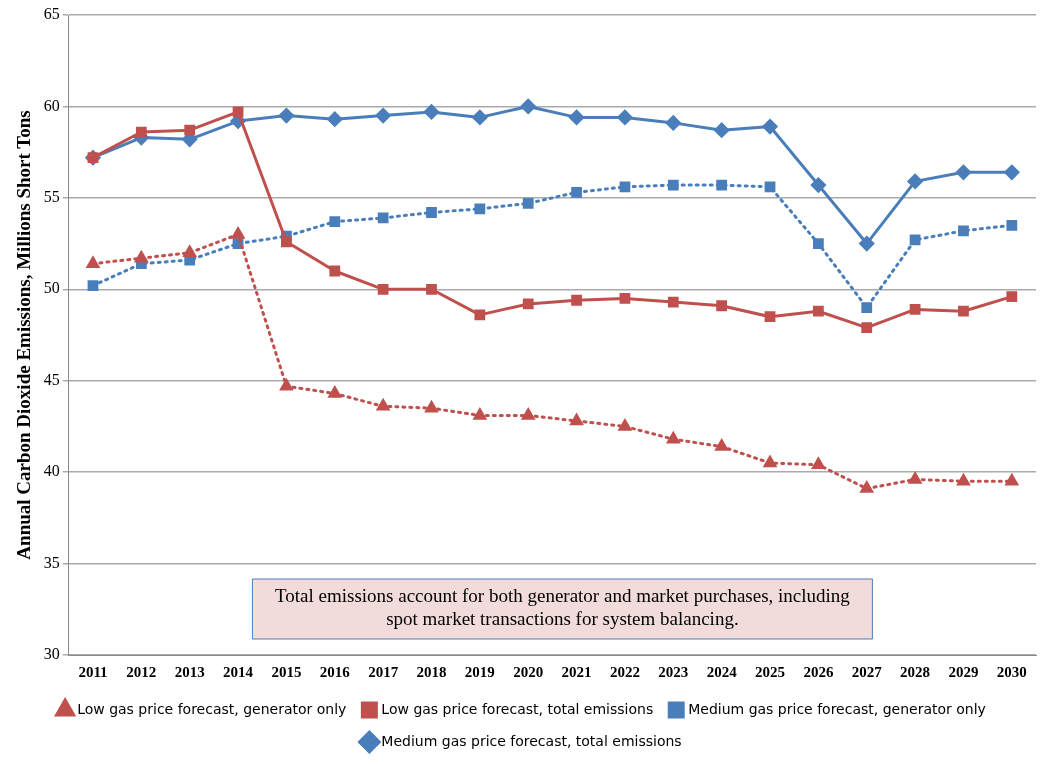  I want to click on x-tick-label: 2016, so click(335, 671).